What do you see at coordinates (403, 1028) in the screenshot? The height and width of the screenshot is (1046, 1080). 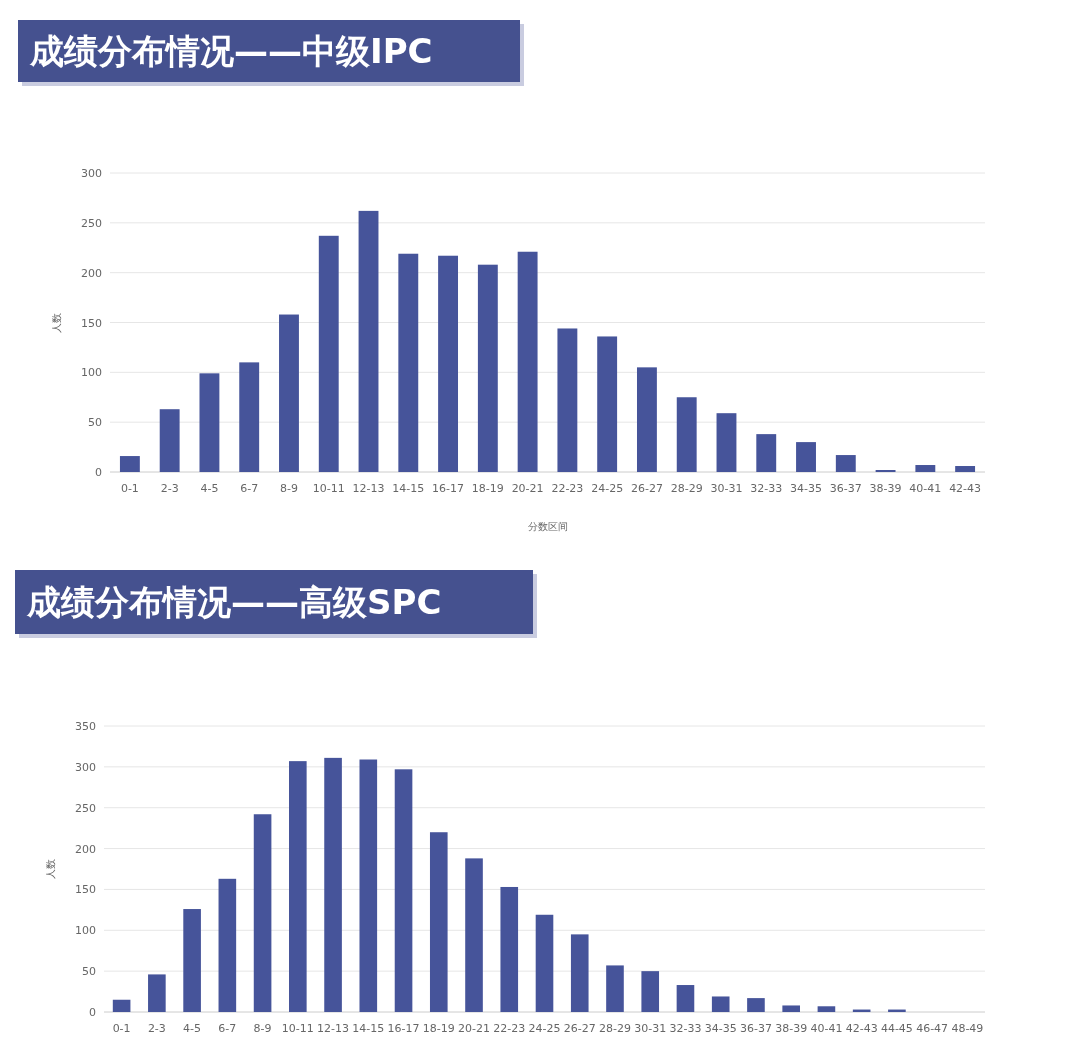 I see `x-tick-label: 16-17` at bounding box center [403, 1028].